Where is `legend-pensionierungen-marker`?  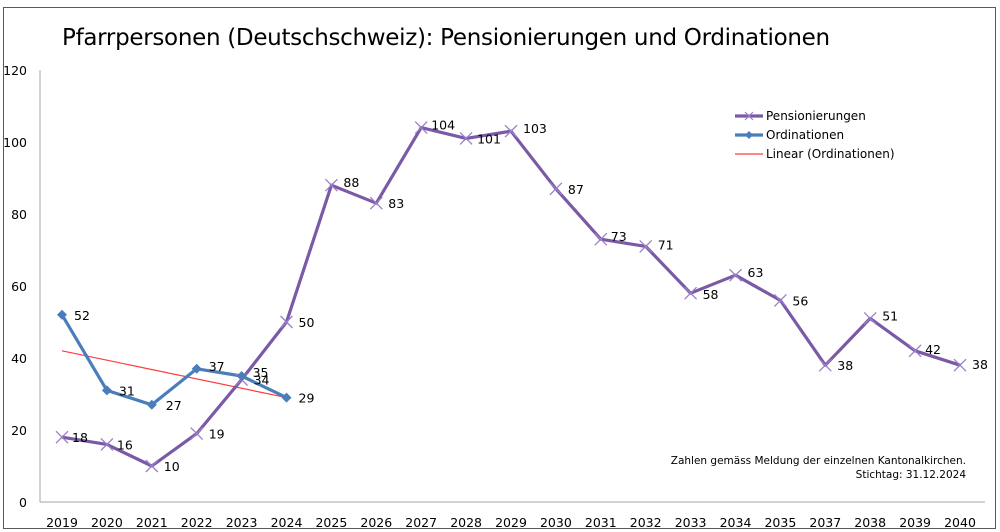 legend-pensionierungen-marker is located at coordinates (749, 116).